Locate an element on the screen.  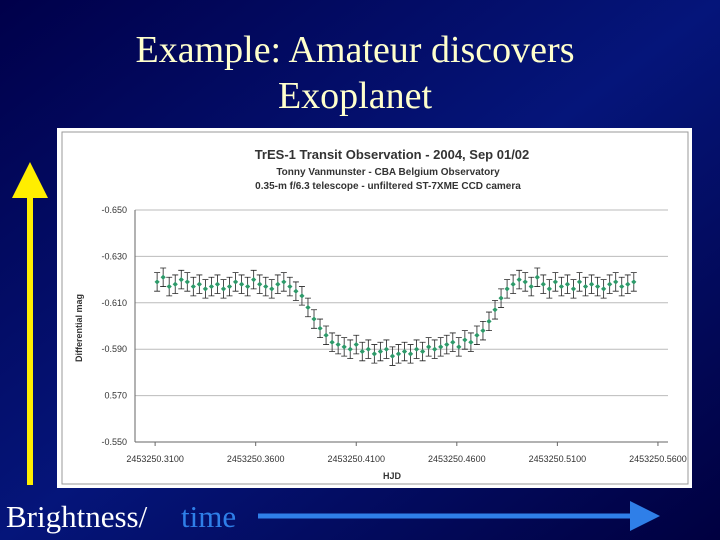
x-tick-label: 2453250.3600 is located at coordinates (256, 459).